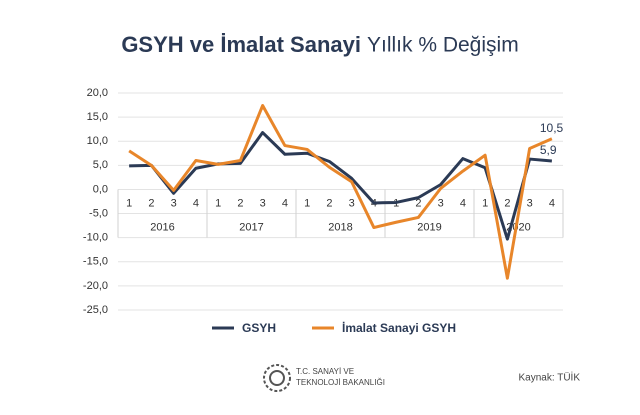 The image size is (640, 415). What do you see at coordinates (95, 238) in the screenshot?
I see `y-tick-label: -10,0` at bounding box center [95, 238].